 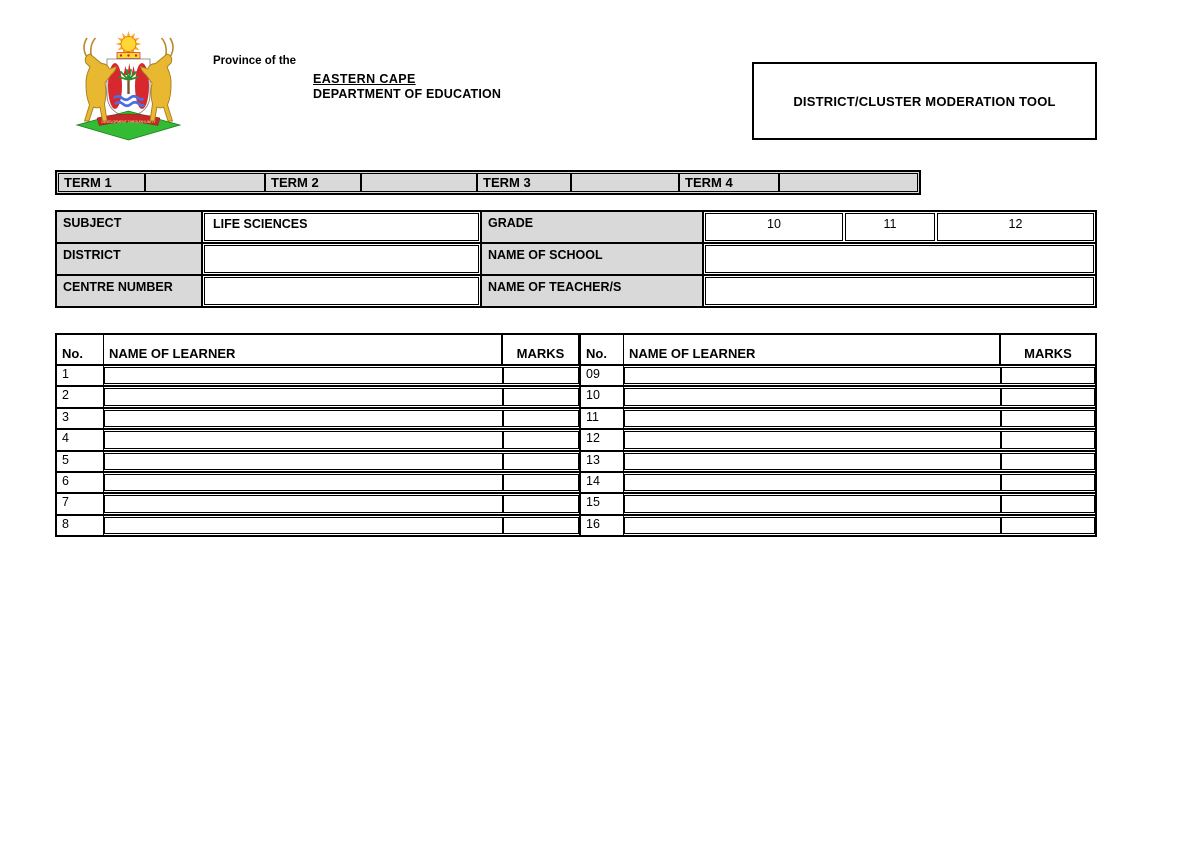 What do you see at coordinates (130, 227) in the screenshot?
I see `subject-label: SUBJECT` at bounding box center [130, 227].